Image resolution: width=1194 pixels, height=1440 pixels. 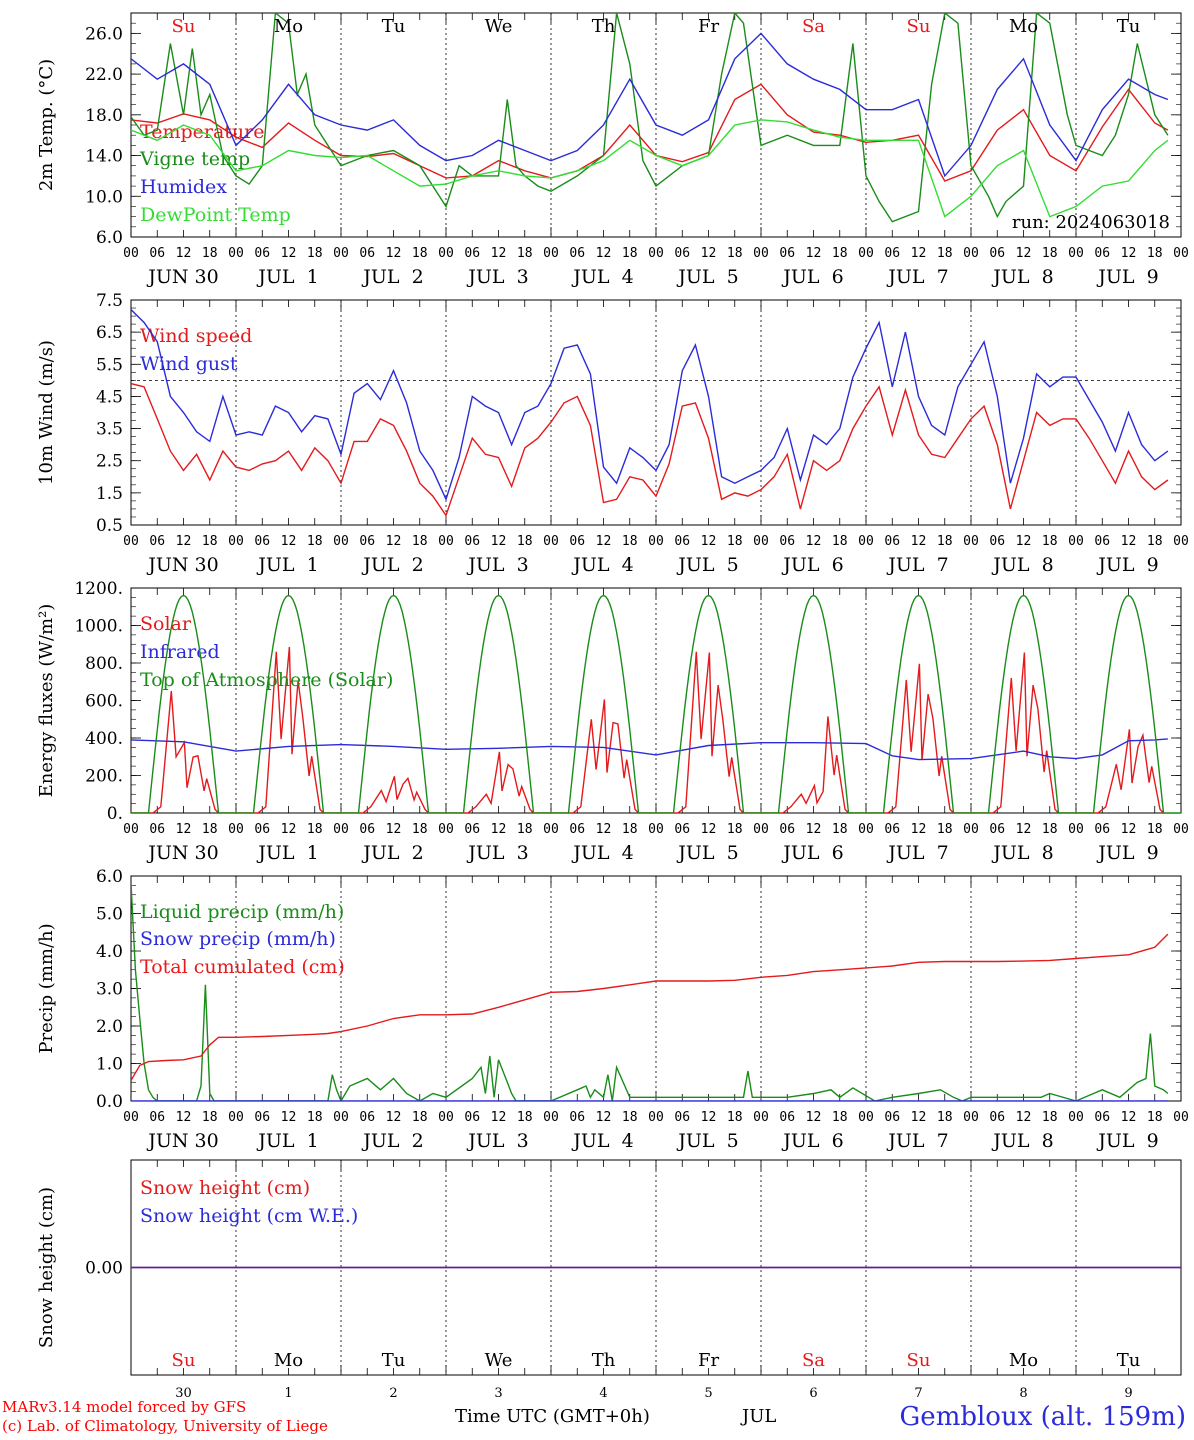 What do you see at coordinates (104, 777) in the screenshot?
I see `y-tick-label: 200.` at bounding box center [104, 777].